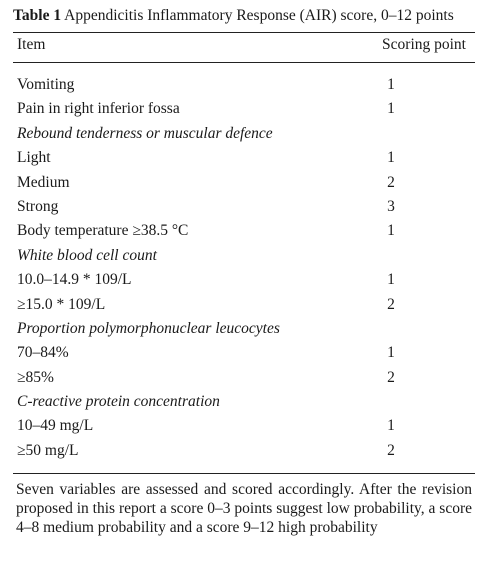  What do you see at coordinates (34, 157) in the screenshot?
I see `row-item: Light` at bounding box center [34, 157].